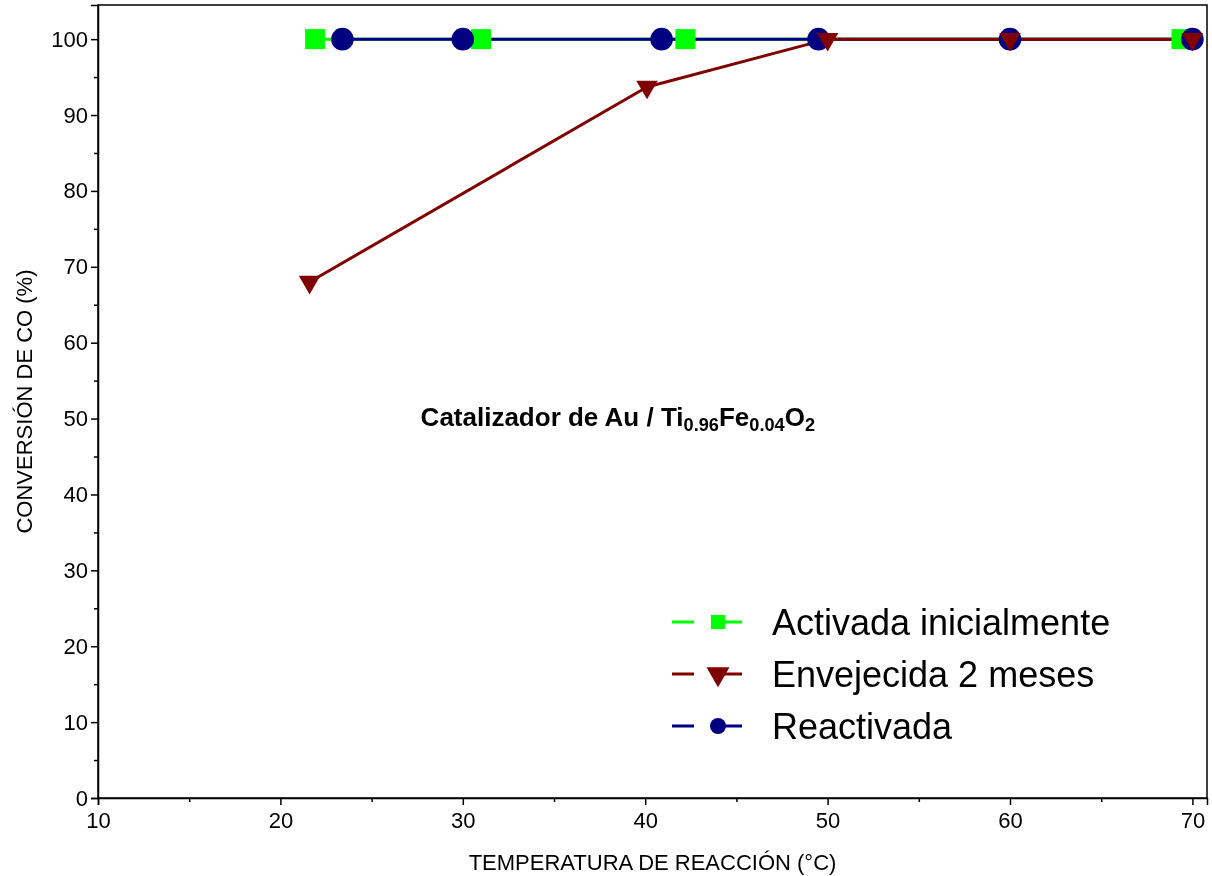 Image resolution: width=1212 pixels, height=876 pixels. What do you see at coordinates (75, 191) in the screenshot?
I see `y-tick-label: 80` at bounding box center [75, 191].